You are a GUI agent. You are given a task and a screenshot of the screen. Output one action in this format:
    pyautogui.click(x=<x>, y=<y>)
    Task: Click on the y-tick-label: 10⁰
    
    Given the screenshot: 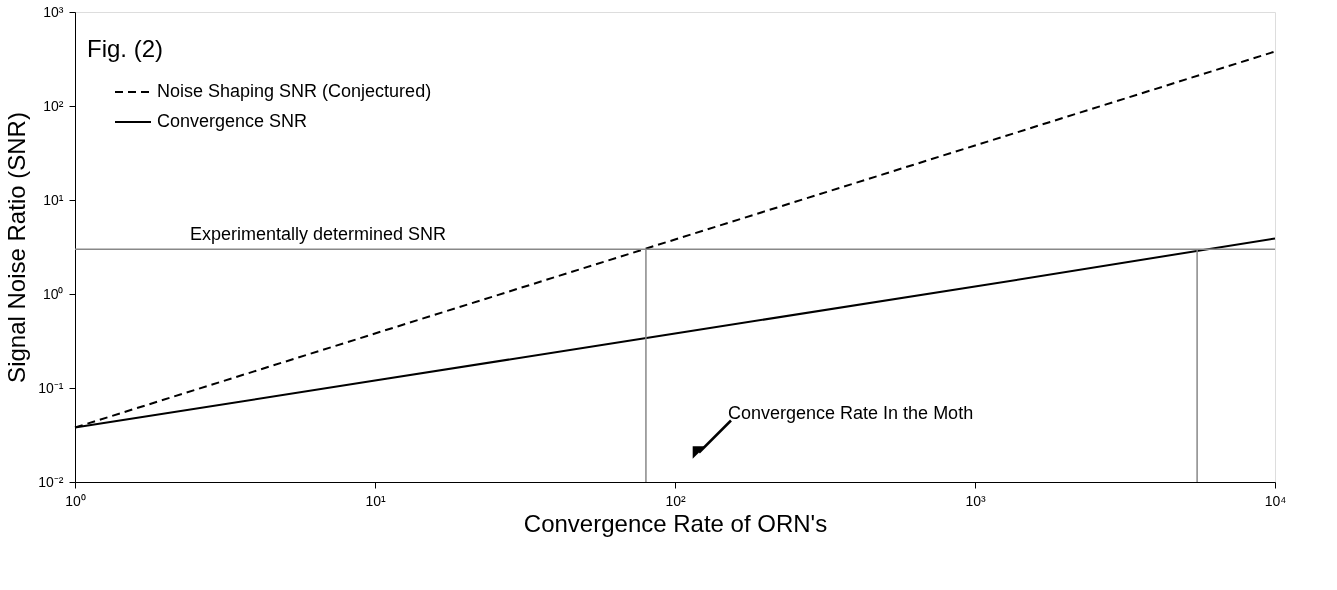 What is the action you would take?
    pyautogui.click(x=53, y=293)
    